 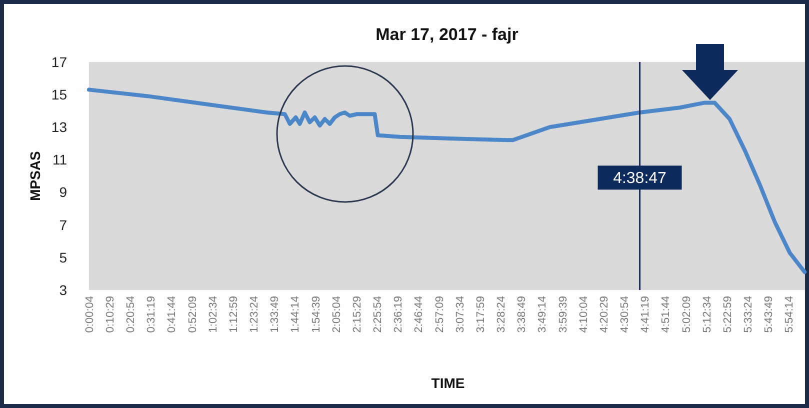 What do you see at coordinates (769, 314) in the screenshot?
I see `x-tick-label: 5:43:49` at bounding box center [769, 314].